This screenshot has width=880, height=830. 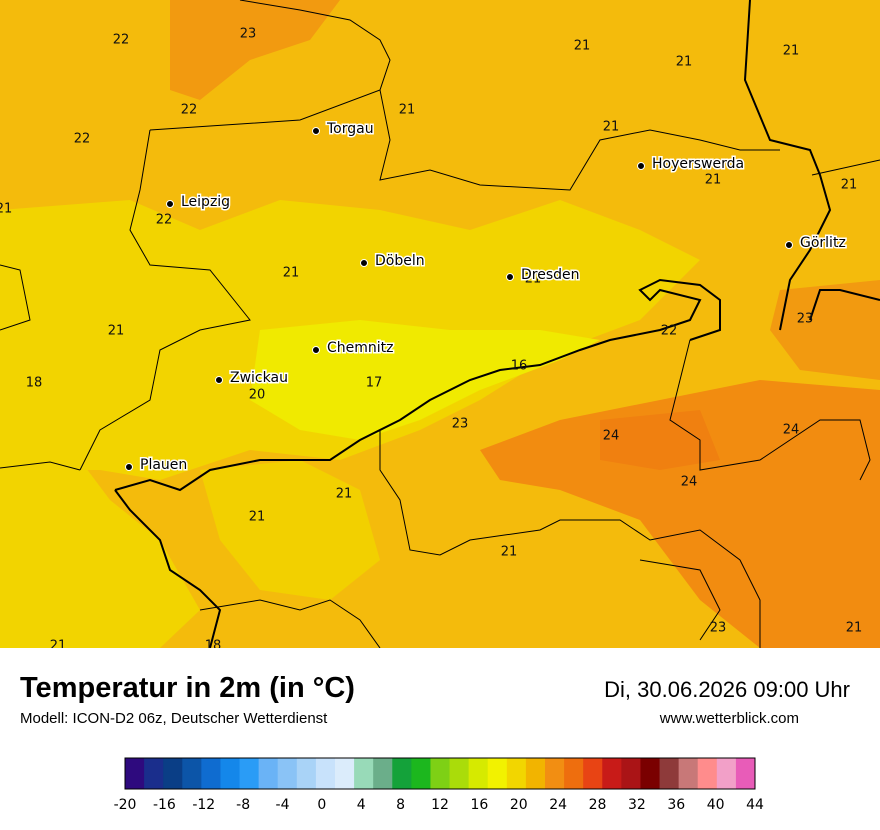 I want to click on city-label: Torgau, so click(x=350, y=129).